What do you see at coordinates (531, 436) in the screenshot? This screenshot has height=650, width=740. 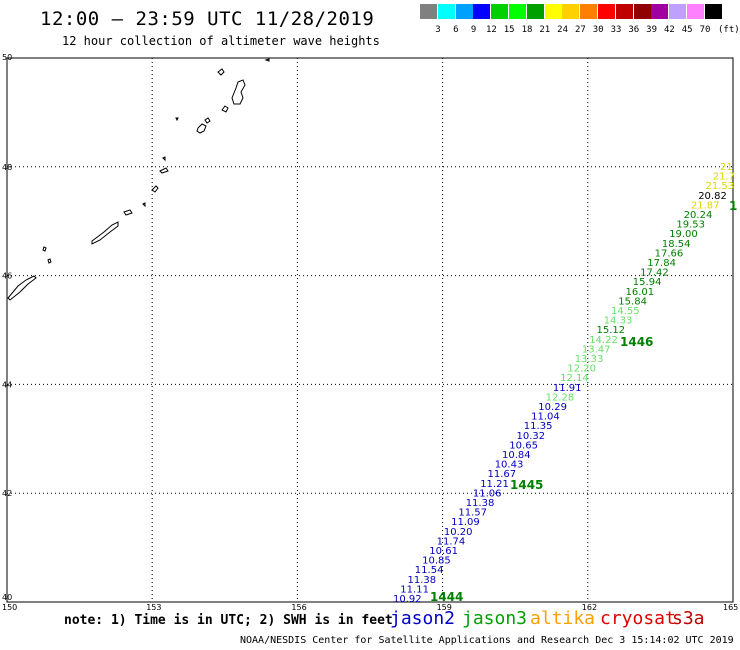 I see `wave-height-label: 10.32` at bounding box center [531, 436].